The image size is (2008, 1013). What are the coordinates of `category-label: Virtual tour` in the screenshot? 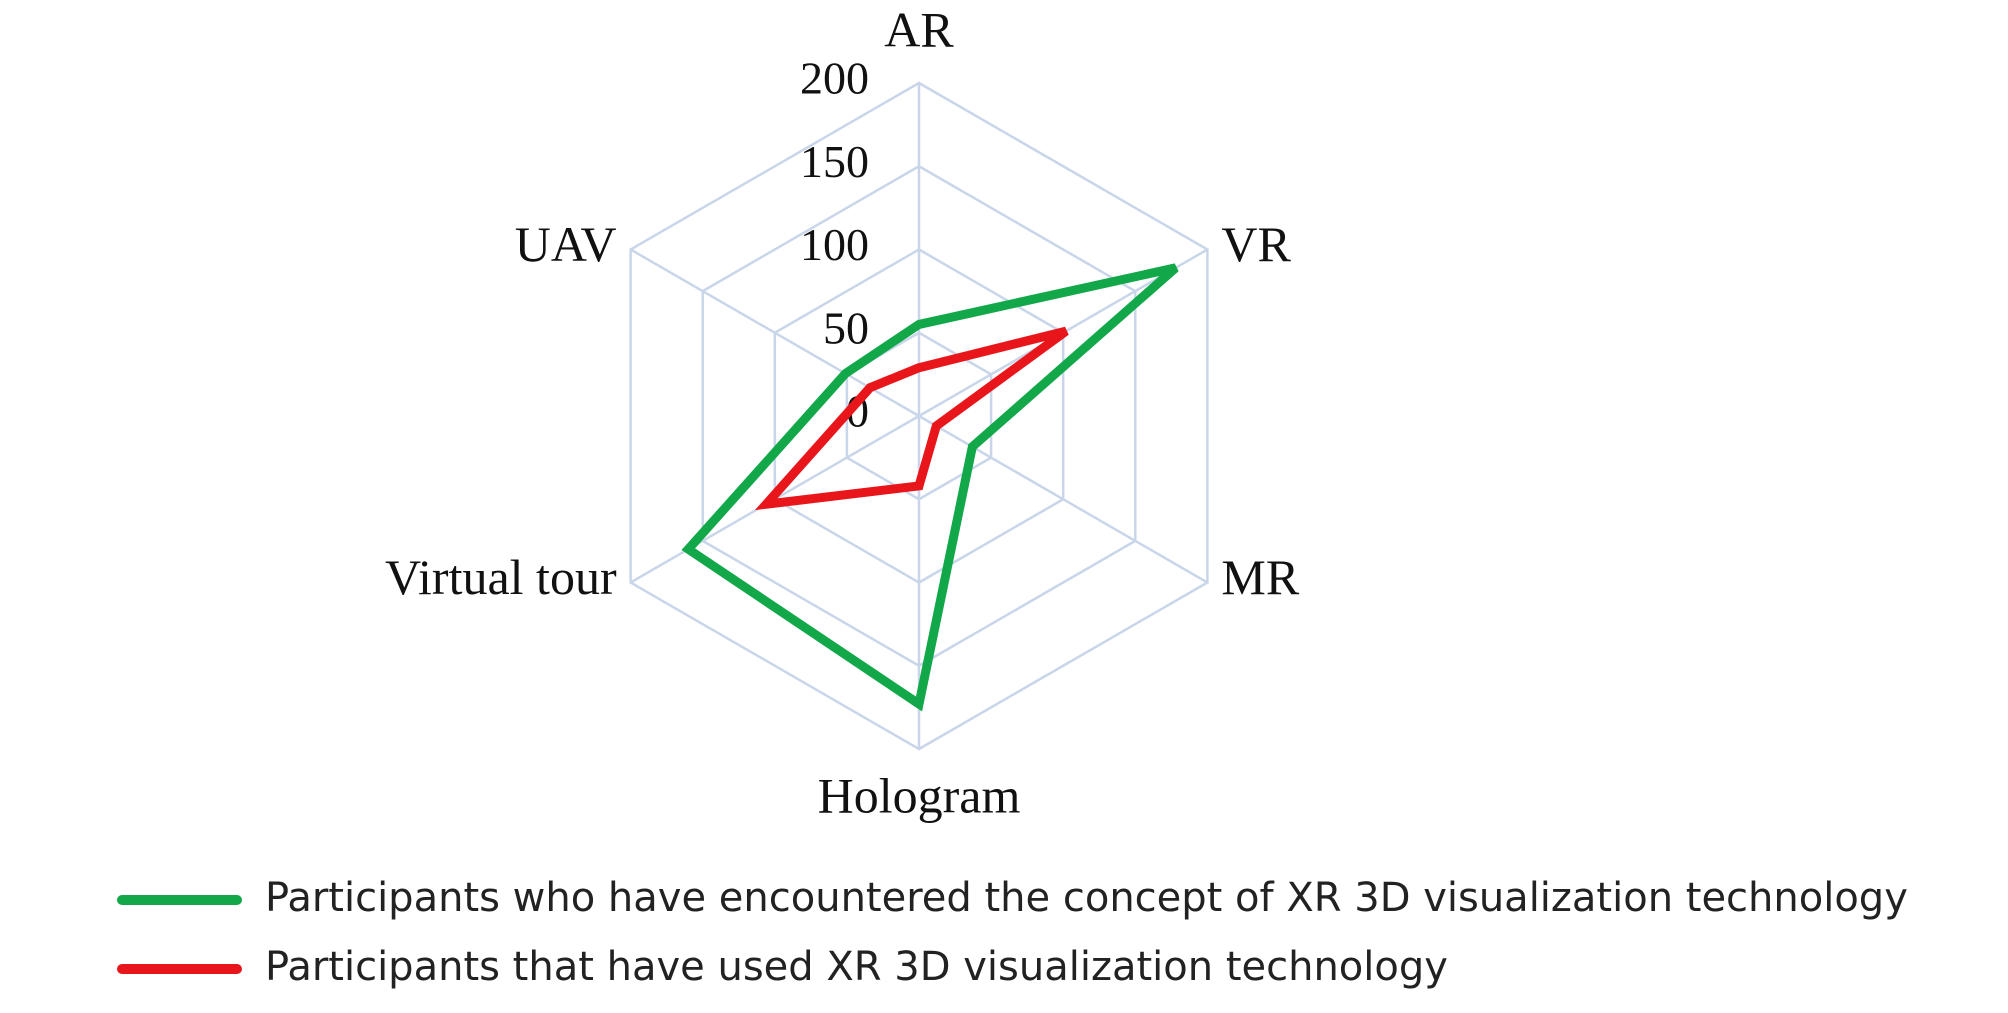 It's located at (501, 577).